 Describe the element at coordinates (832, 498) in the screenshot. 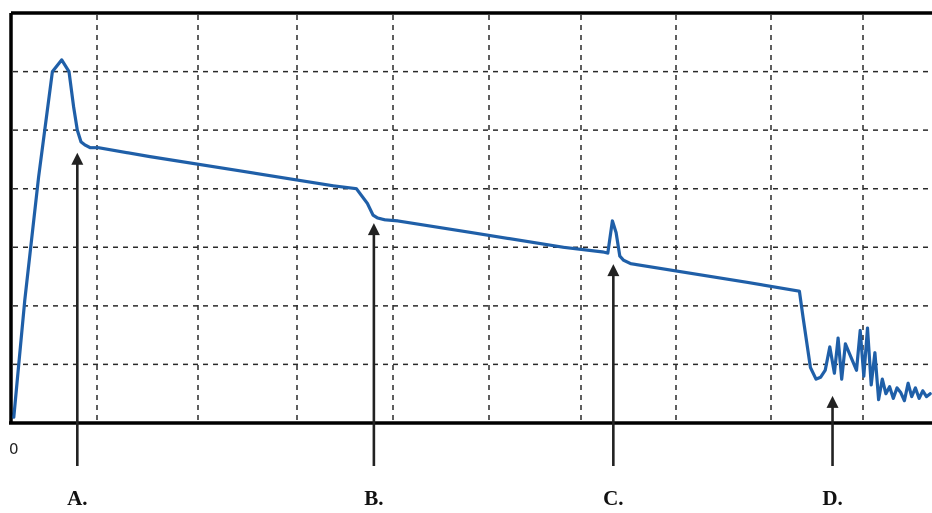

I see `annotation-label: D.` at that location.